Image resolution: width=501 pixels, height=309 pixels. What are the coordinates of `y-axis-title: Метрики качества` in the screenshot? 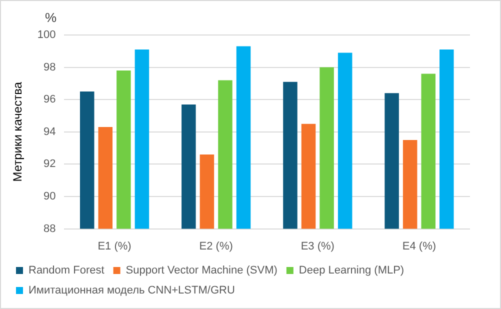 It's located at (17, 132).